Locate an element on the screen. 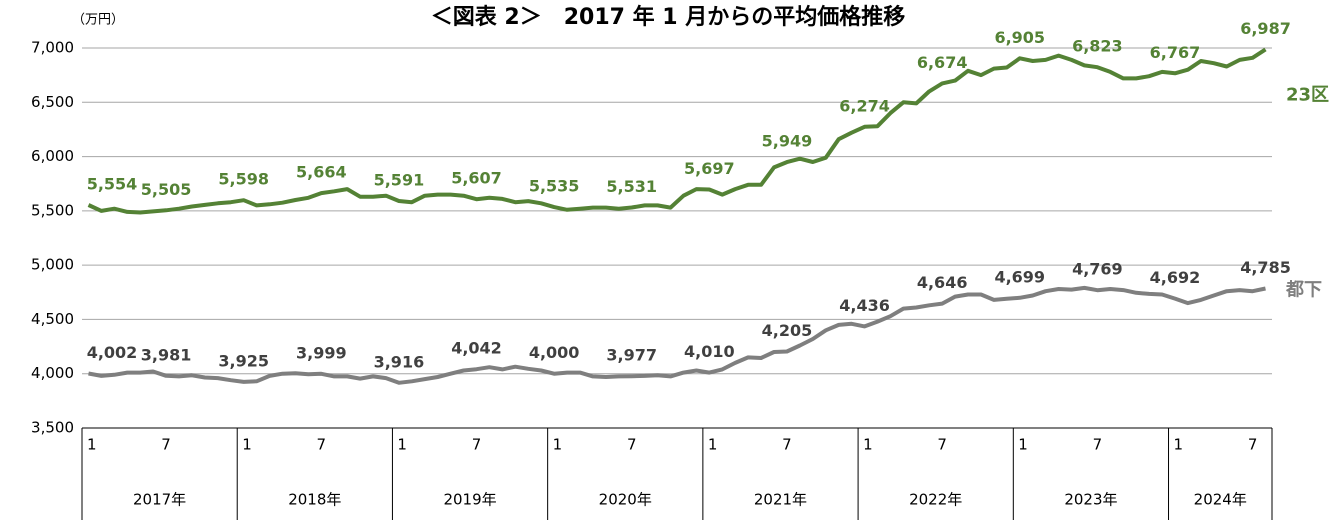 This screenshot has width=1336, height=520. data-label: 3,977 is located at coordinates (631, 355).